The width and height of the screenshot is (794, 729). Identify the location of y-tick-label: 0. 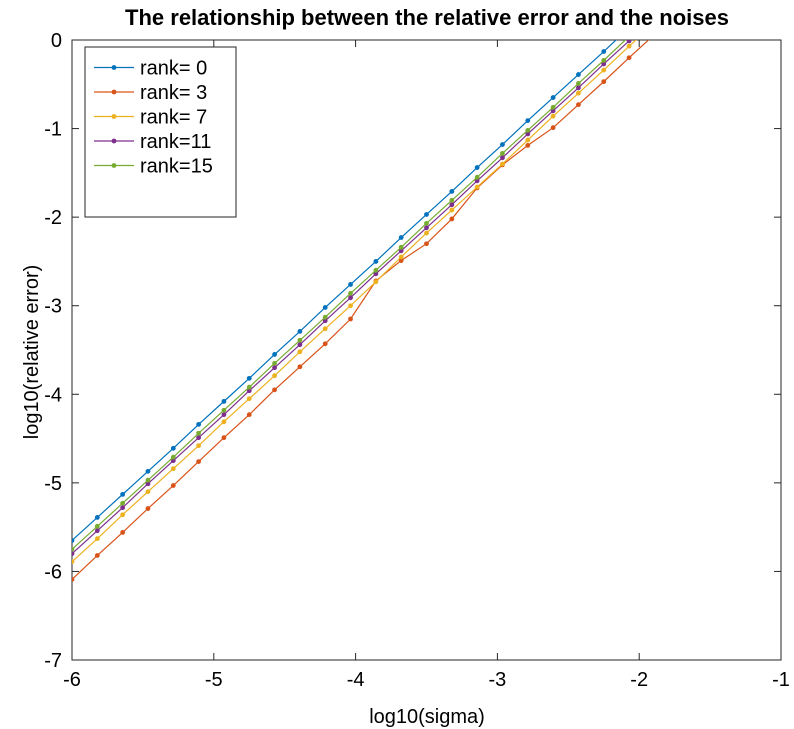
(56, 41).